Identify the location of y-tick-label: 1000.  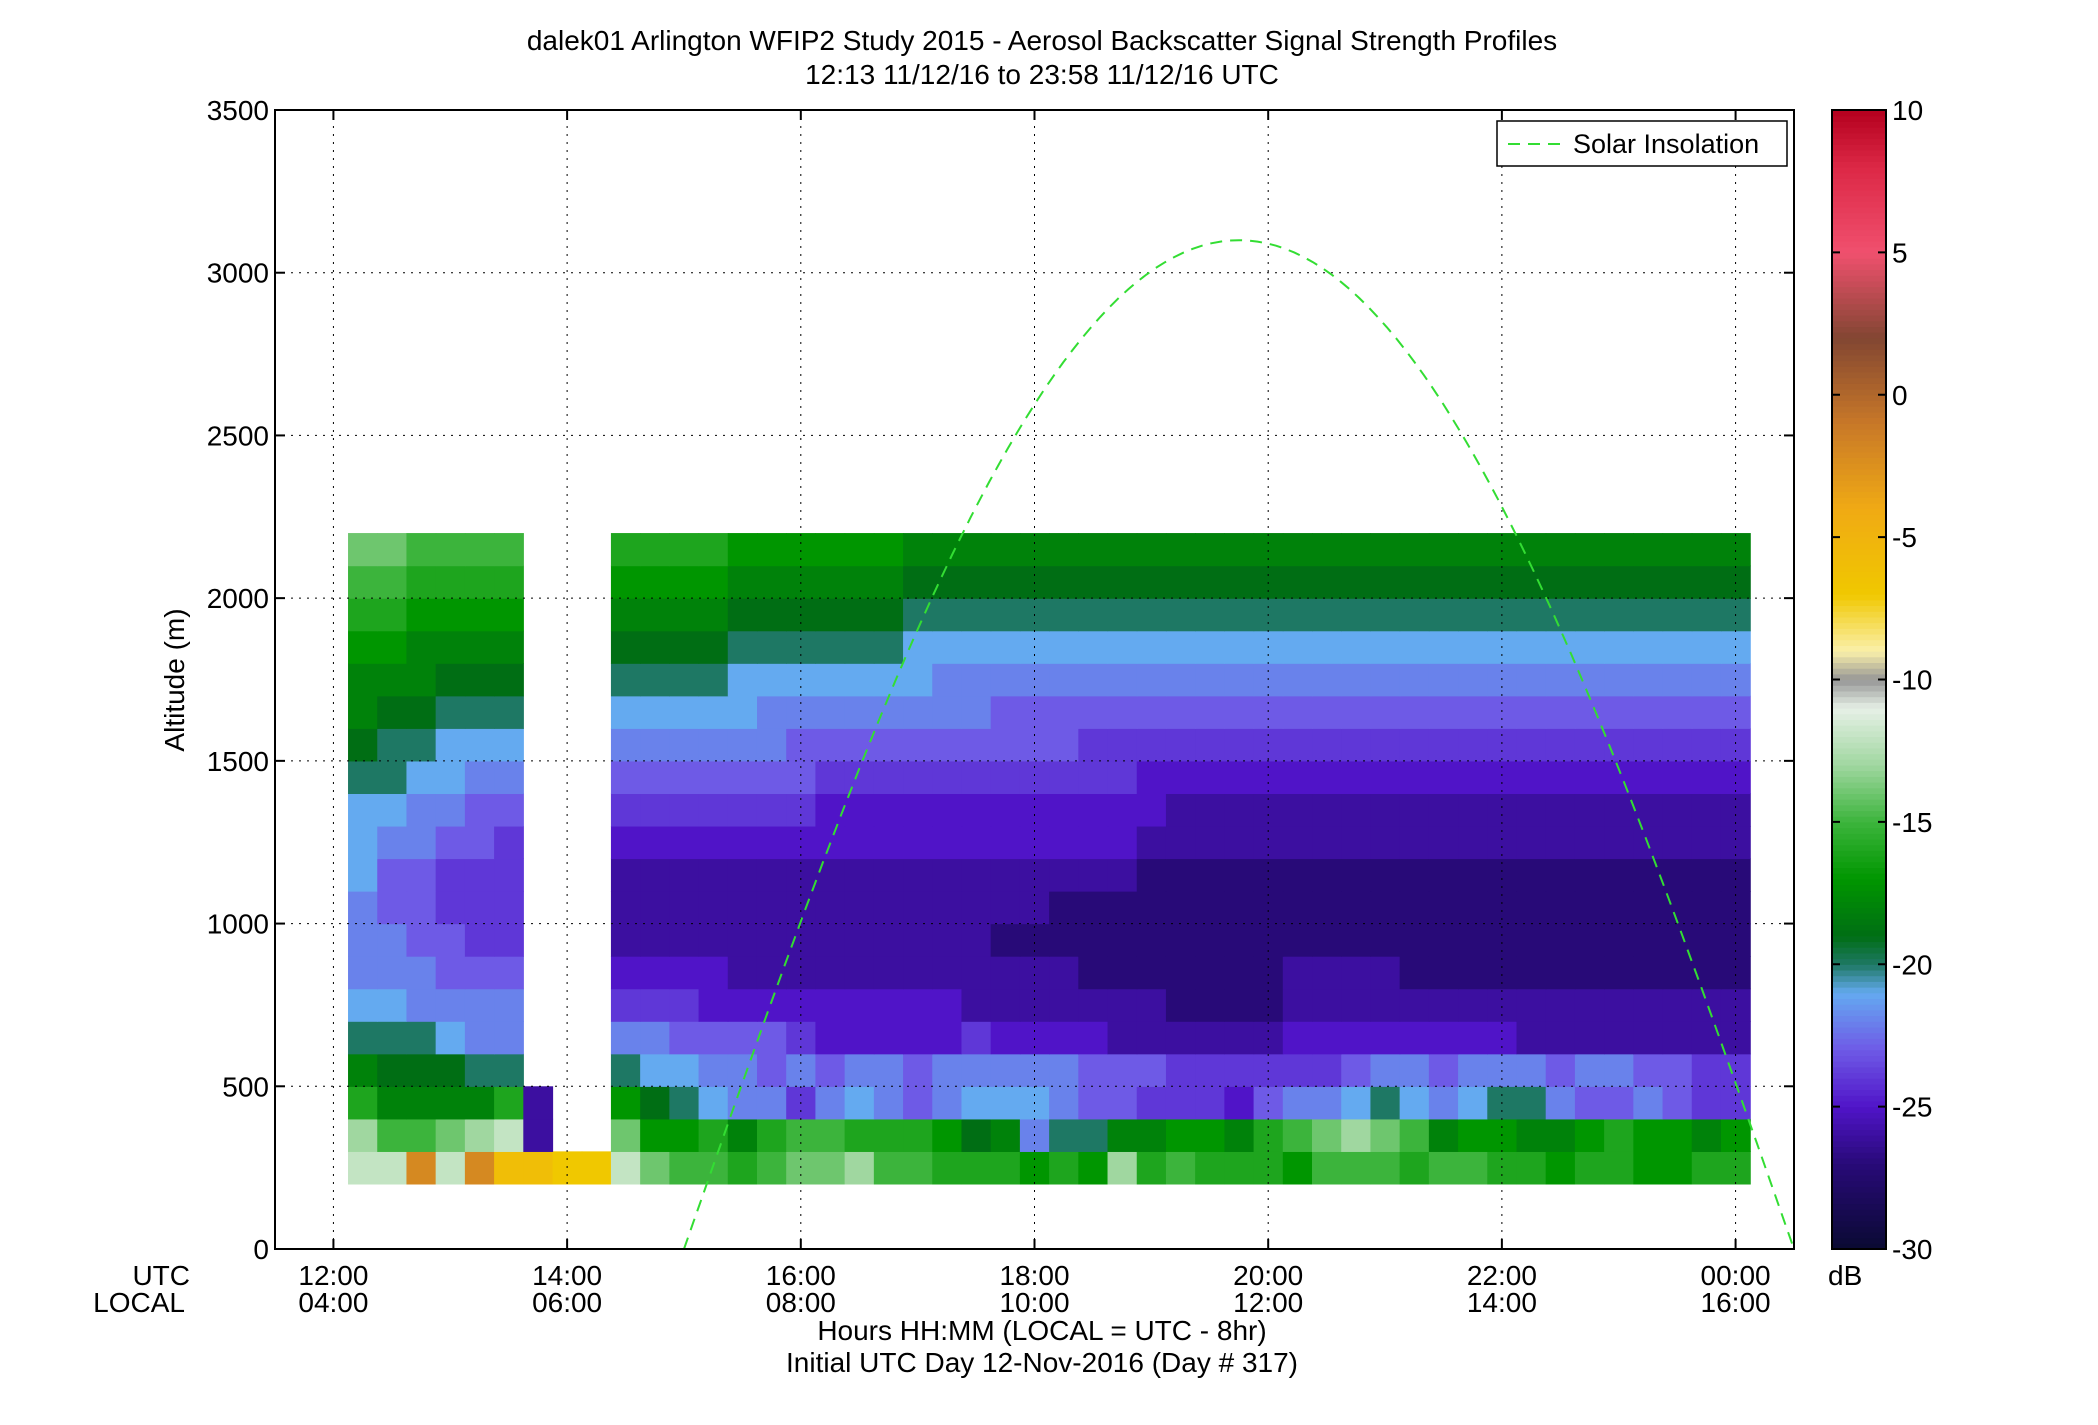
(238, 924).